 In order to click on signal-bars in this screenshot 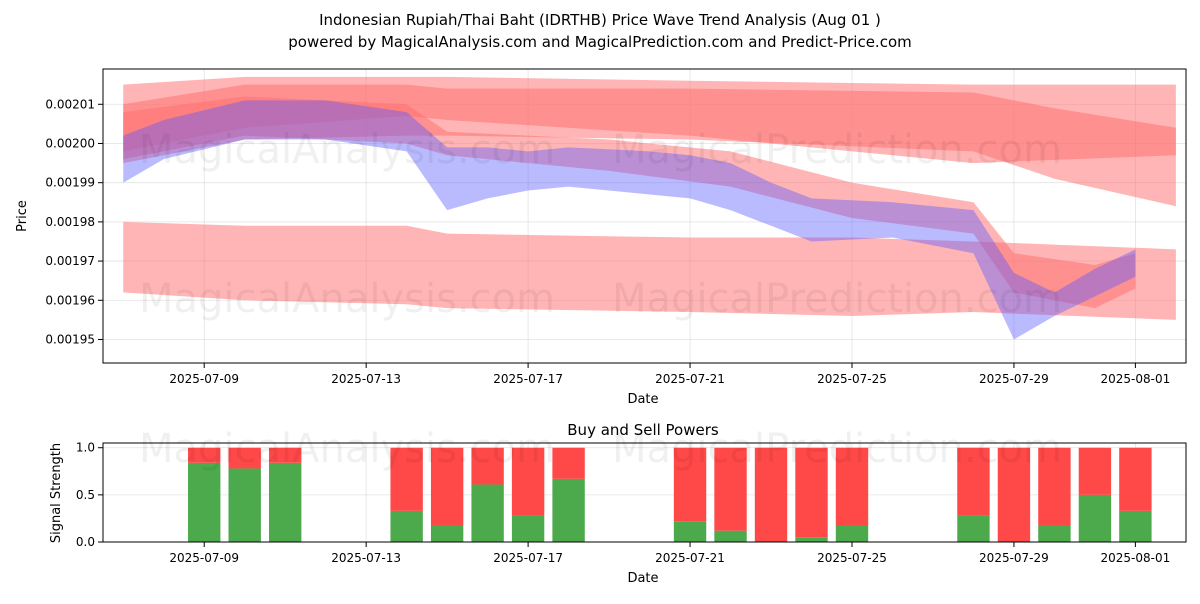, I will do `click(670, 494)`.